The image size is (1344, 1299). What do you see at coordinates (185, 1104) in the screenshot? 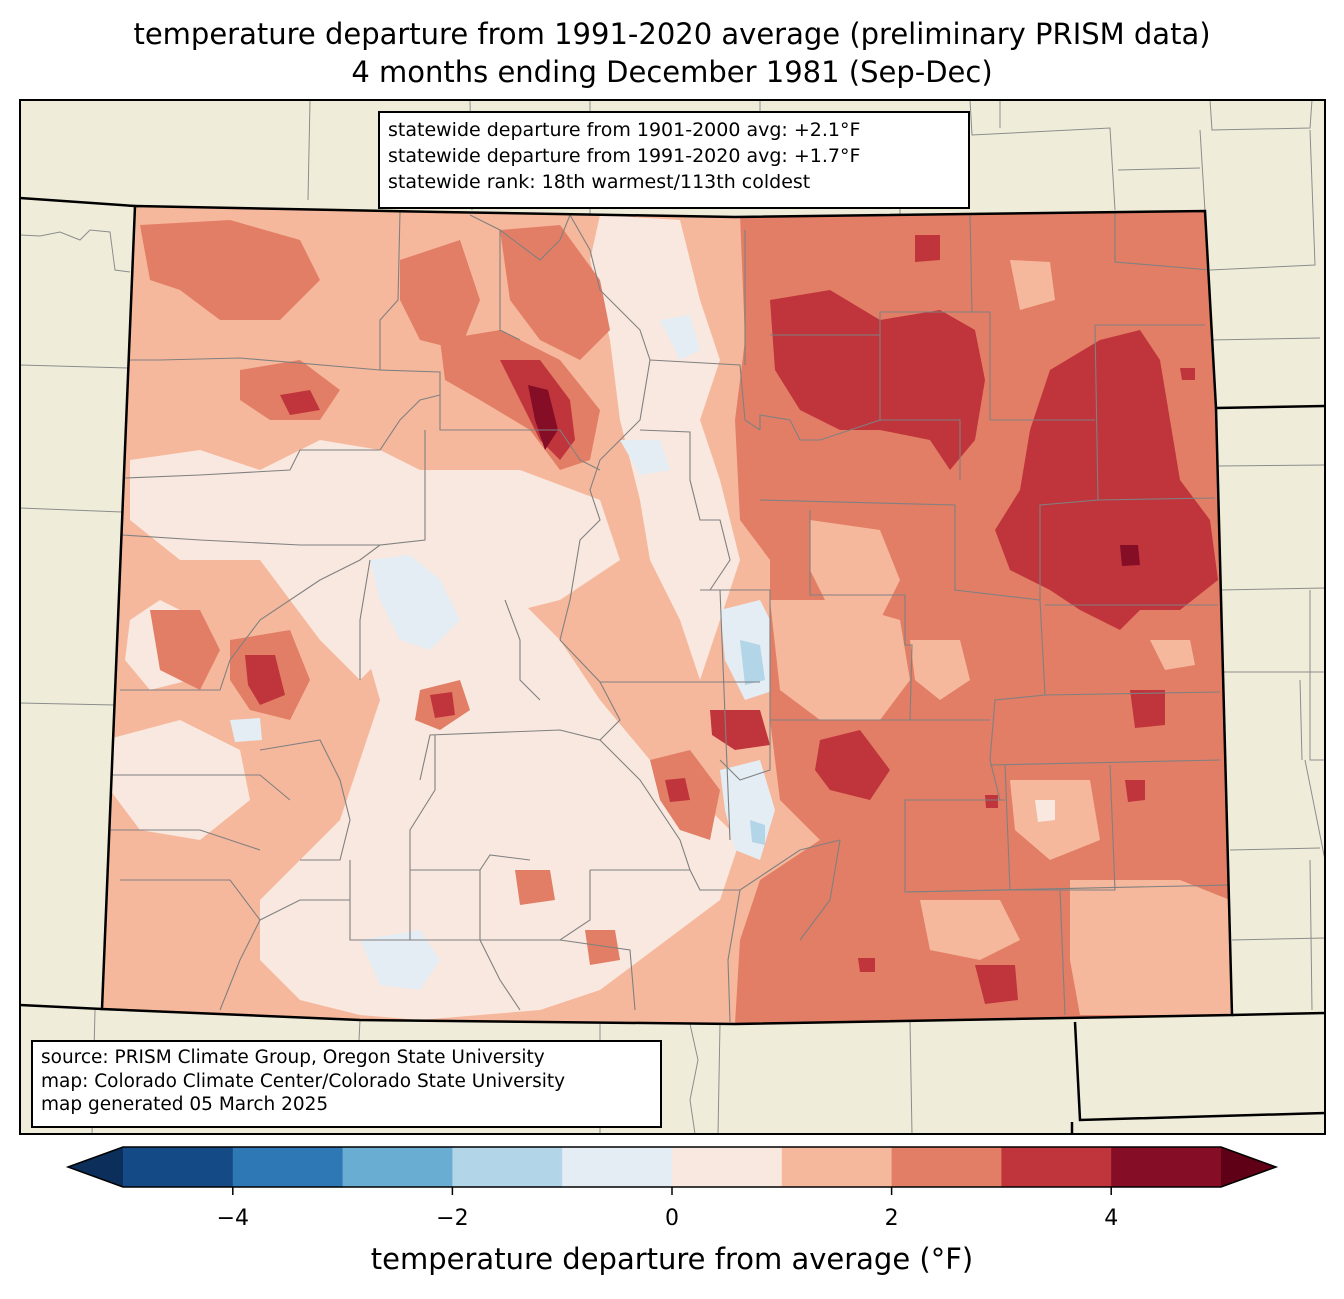
I see `credits-line-3: map generated 05 March 2025` at bounding box center [185, 1104].